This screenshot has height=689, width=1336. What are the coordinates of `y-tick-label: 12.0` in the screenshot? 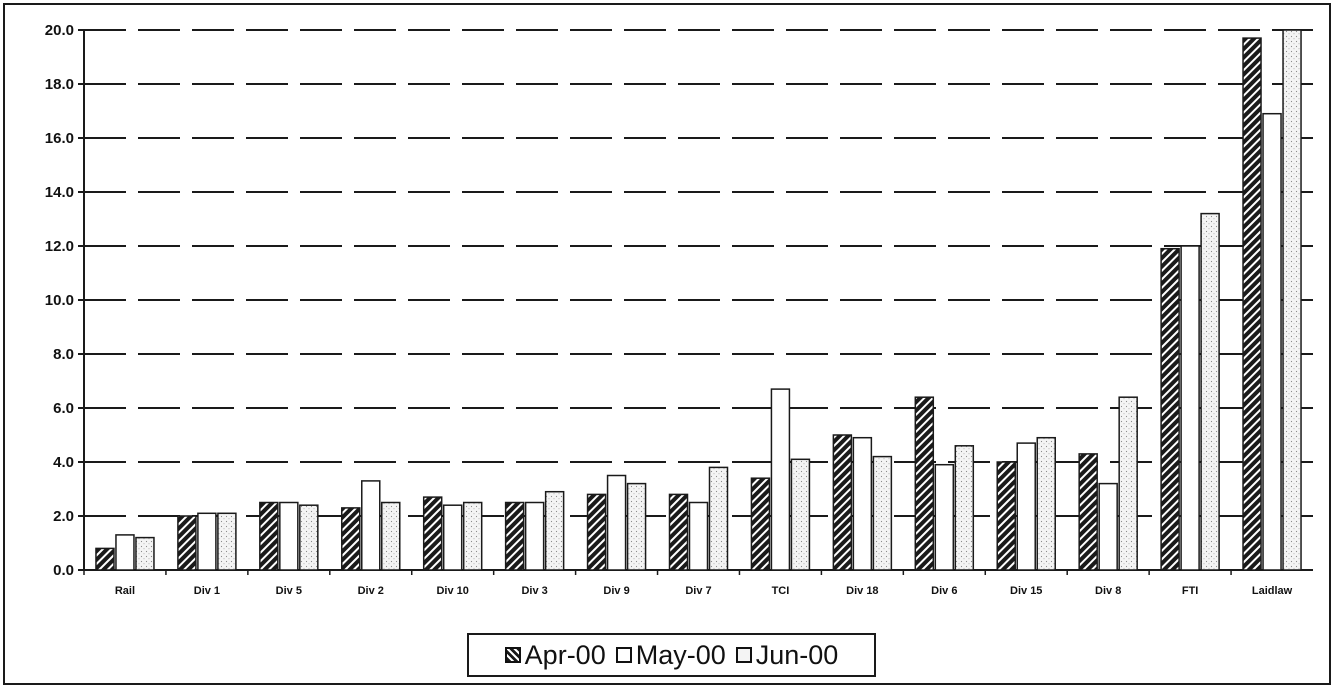 It's located at (59, 246).